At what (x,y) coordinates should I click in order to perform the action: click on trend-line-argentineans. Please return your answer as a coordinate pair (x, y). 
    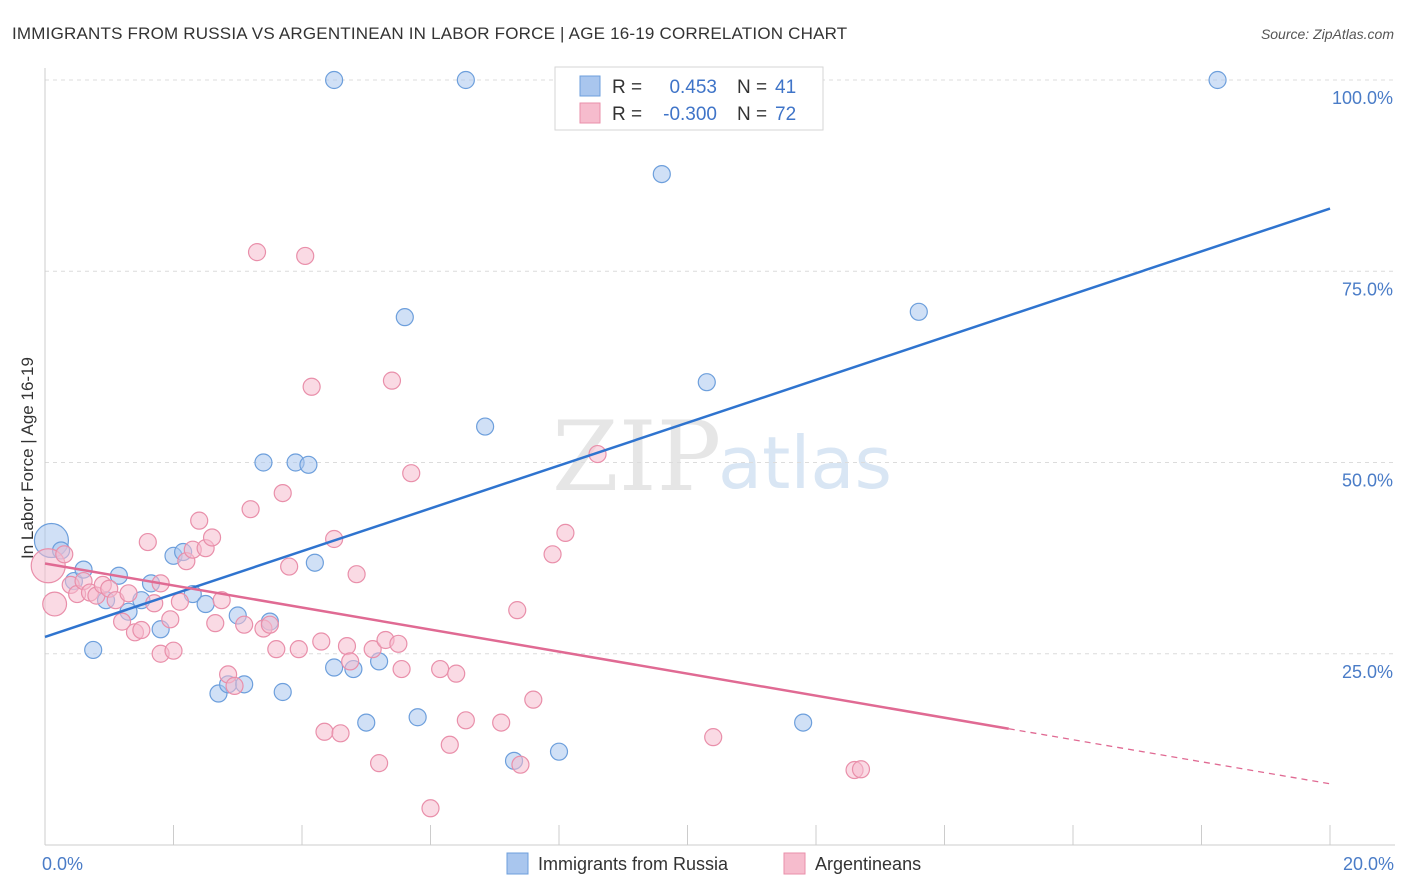
    Looking at the image, I should click on (526, 646).